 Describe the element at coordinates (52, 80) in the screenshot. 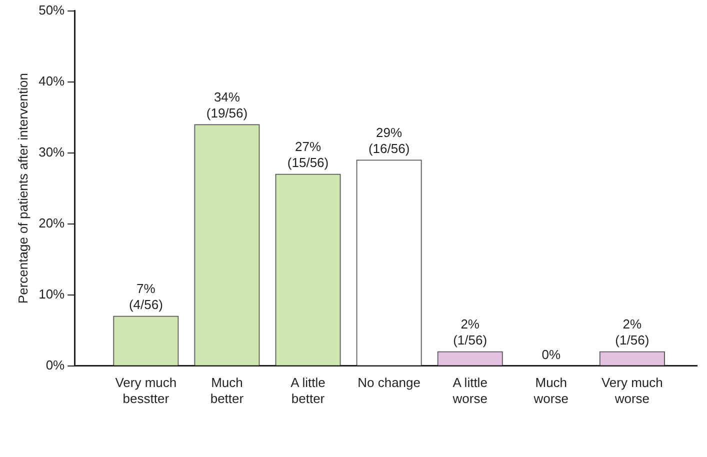

I see `y-tick-label: 40%` at that location.